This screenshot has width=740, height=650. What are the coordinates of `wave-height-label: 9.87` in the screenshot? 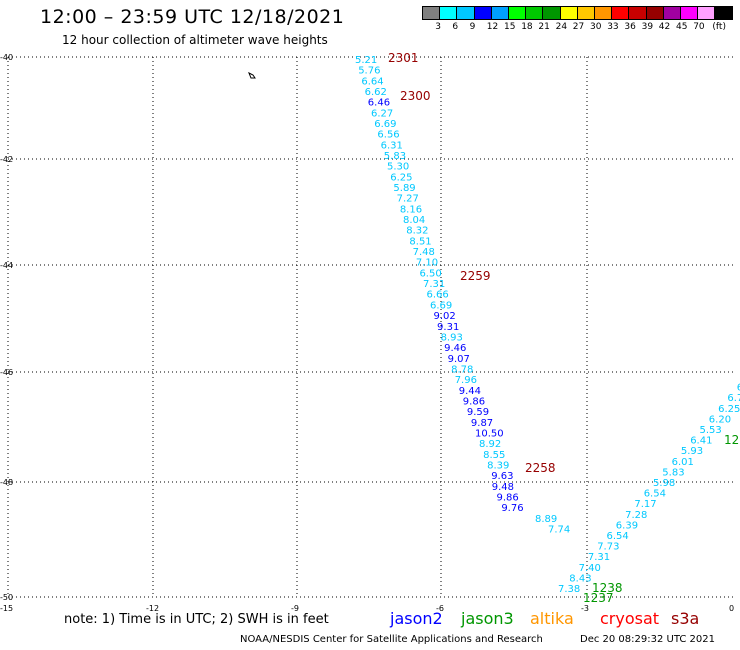 It's located at (482, 423).